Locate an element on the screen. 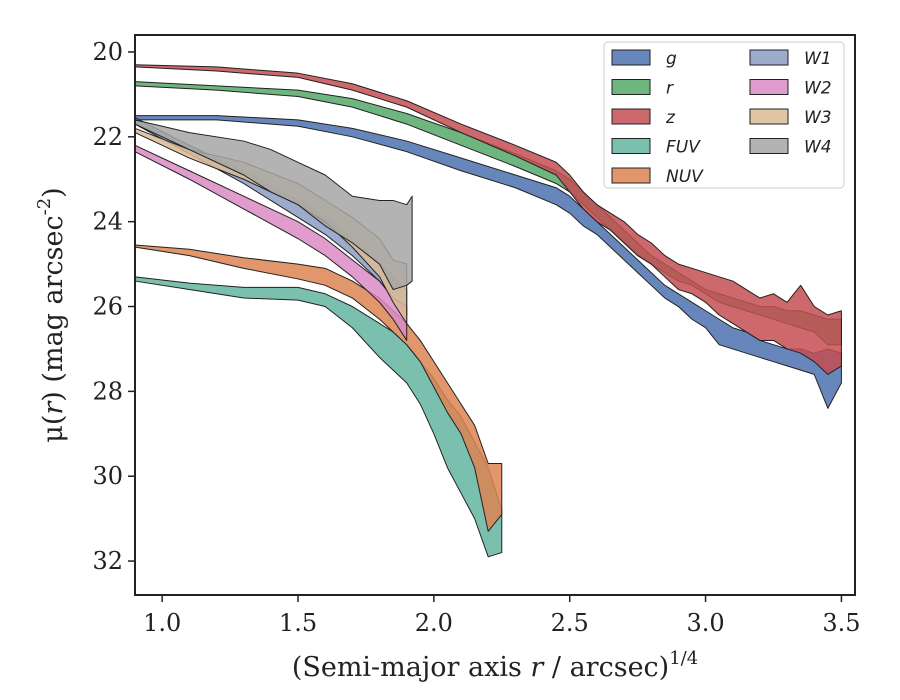 The width and height of the screenshot is (900, 700). legend: grz FUV NUV W1 W2 W3 W4 is located at coordinates (724, 115).